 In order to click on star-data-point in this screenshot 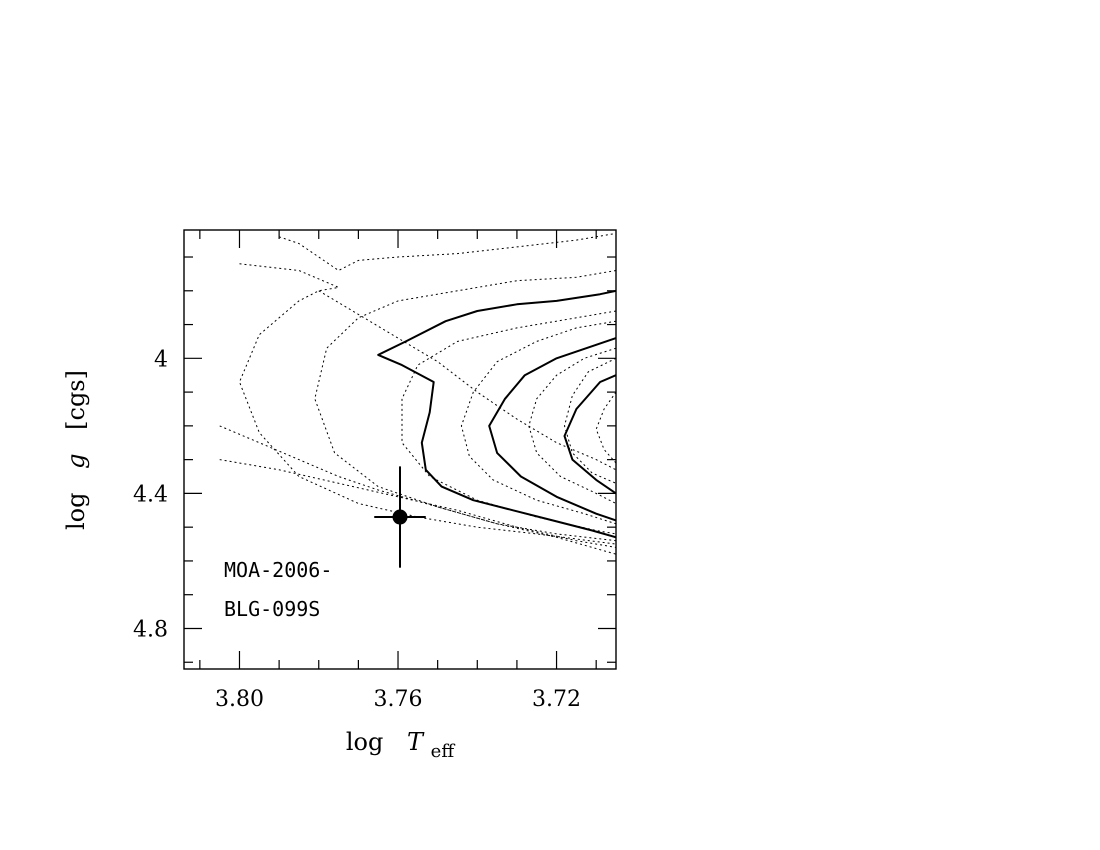, I will do `click(400, 517)`.